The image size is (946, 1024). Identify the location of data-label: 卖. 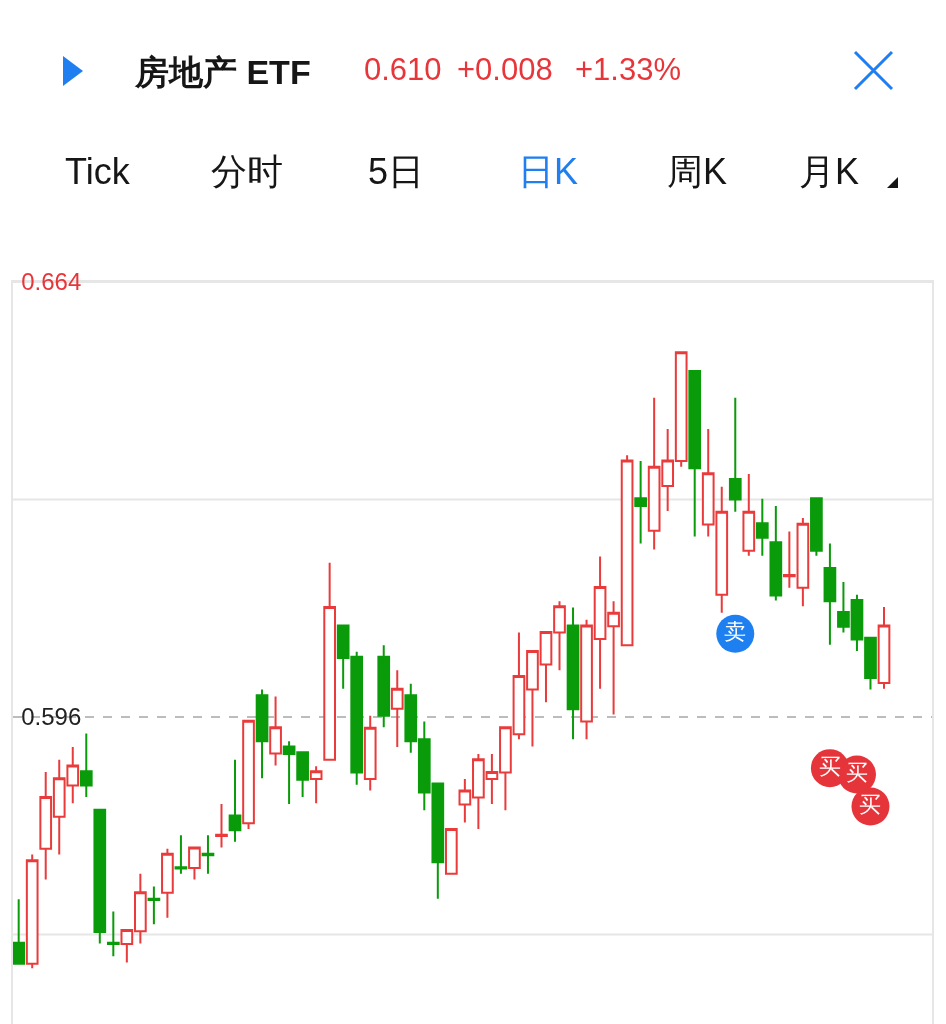
(735, 632).